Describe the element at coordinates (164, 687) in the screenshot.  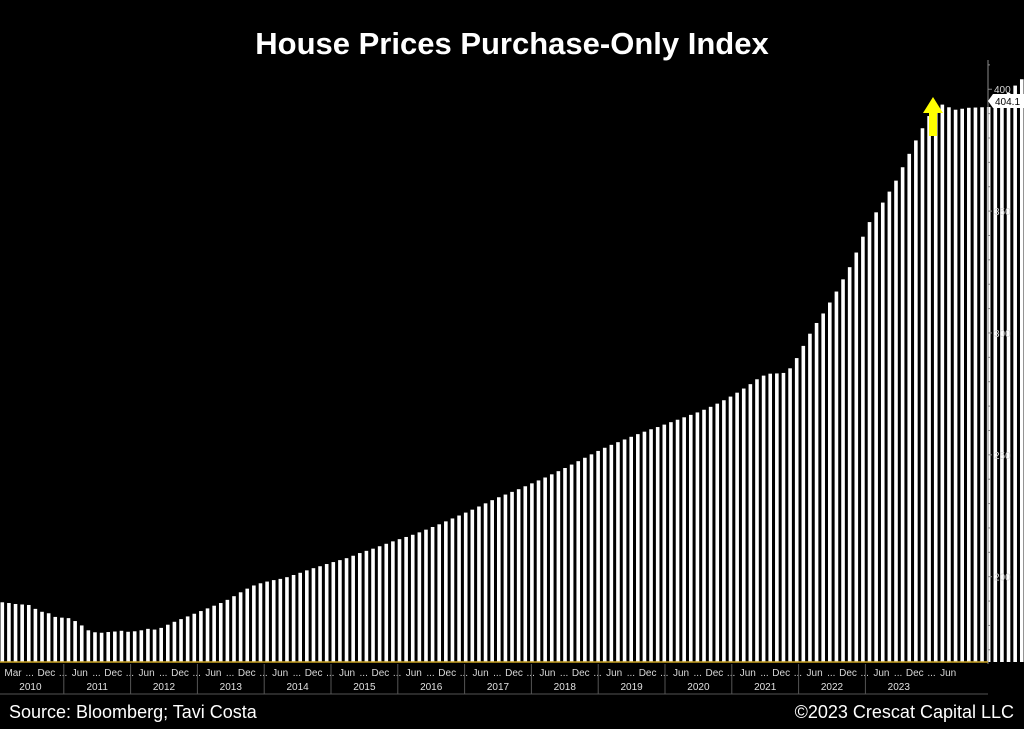
I see `x-year-label: 2012` at that location.